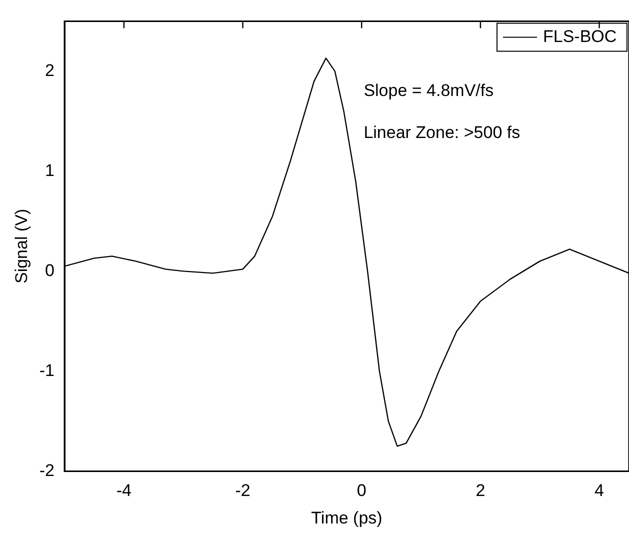  I want to click on y-tick-label: 0, so click(50, 270).